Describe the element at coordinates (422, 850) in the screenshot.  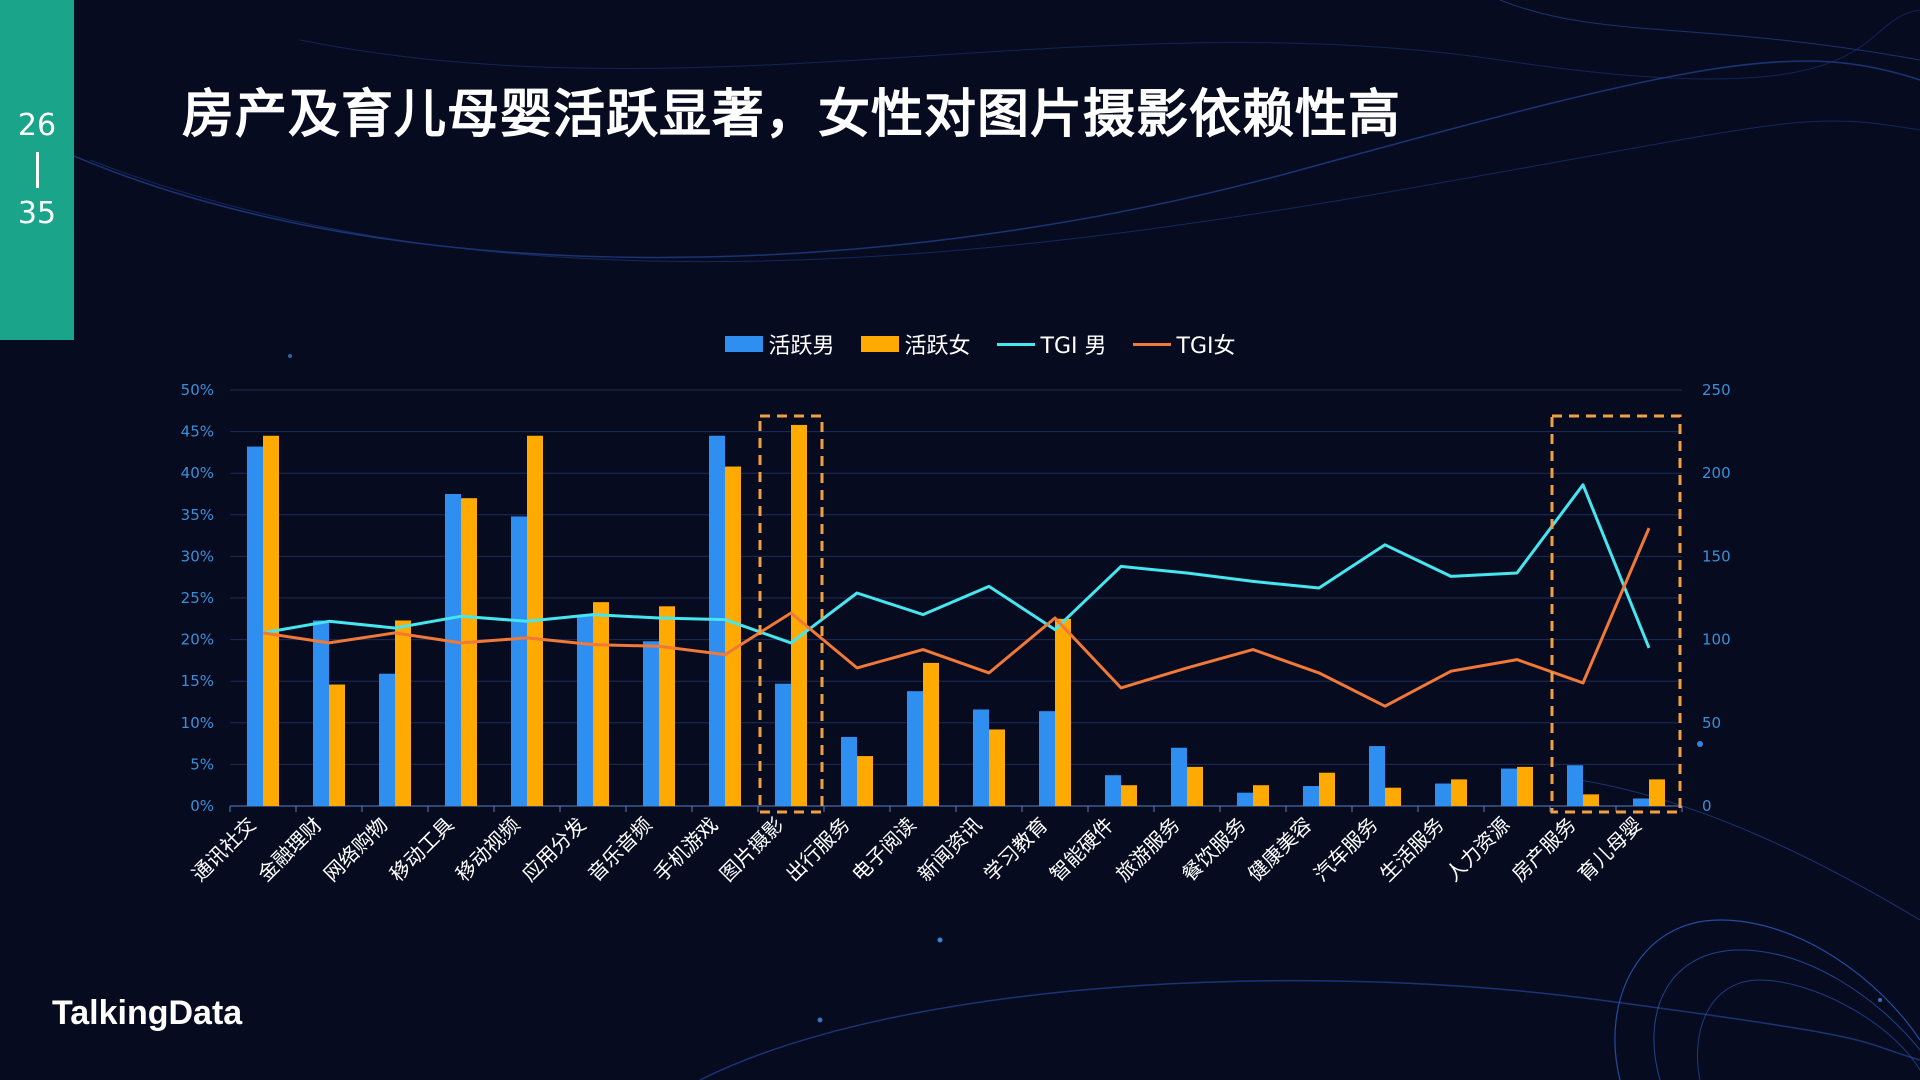
I see `x-category-label: 移动工具` at that location.